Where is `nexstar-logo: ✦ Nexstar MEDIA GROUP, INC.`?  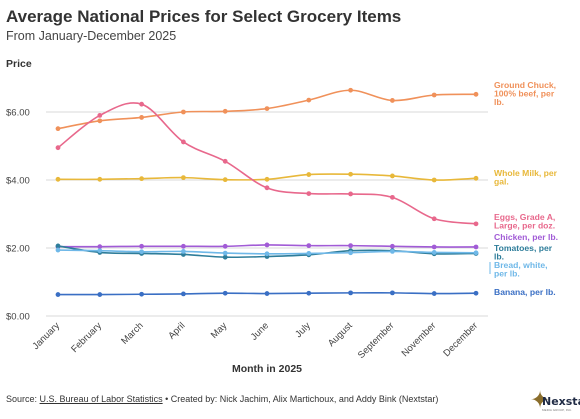
nexstar-logo: ✦ Nexstar MEDIA GROUP, INC. is located at coordinates (555, 401).